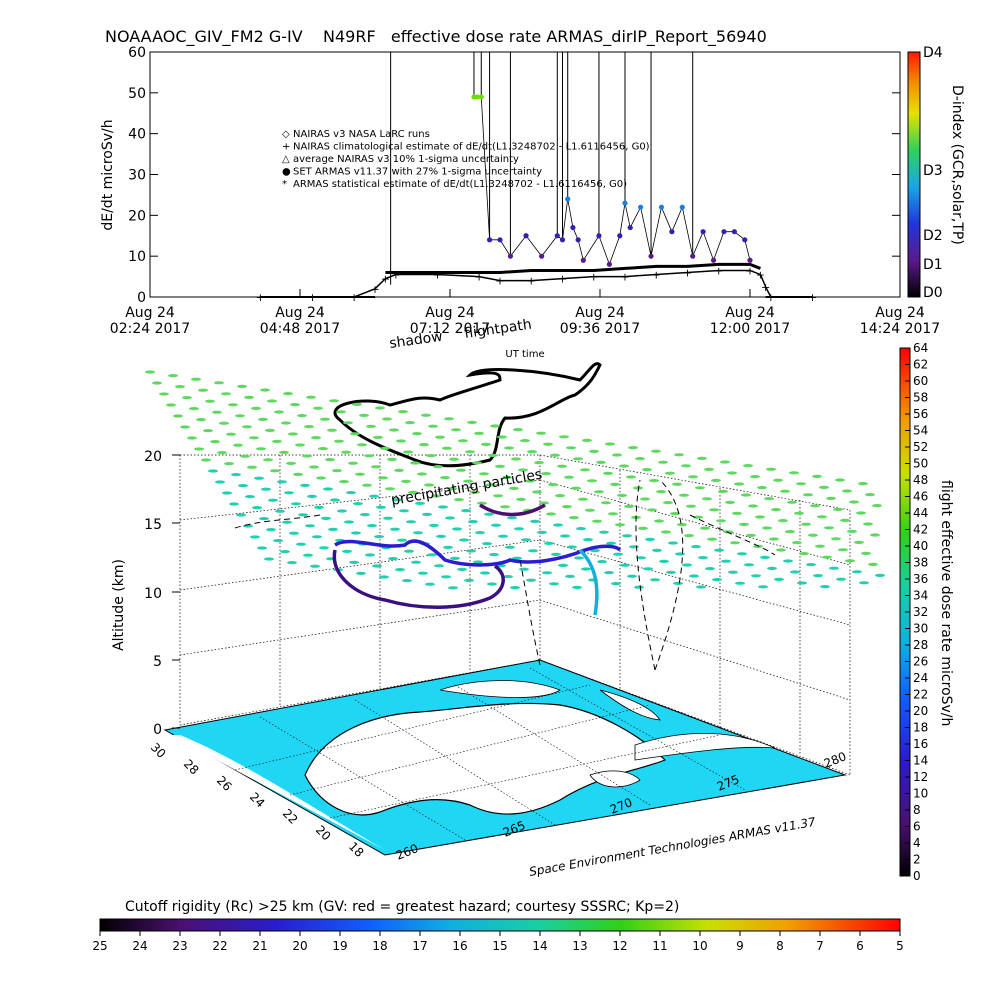  Describe the element at coordinates (191, 767) in the screenshot. I see `latitude-tick: 28` at that location.